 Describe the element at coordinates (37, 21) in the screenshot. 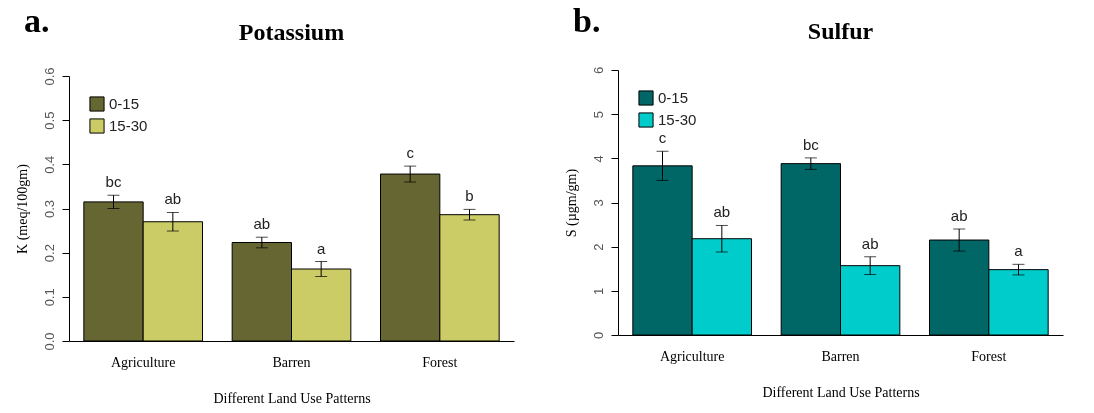

I see `text: a.` at that location.